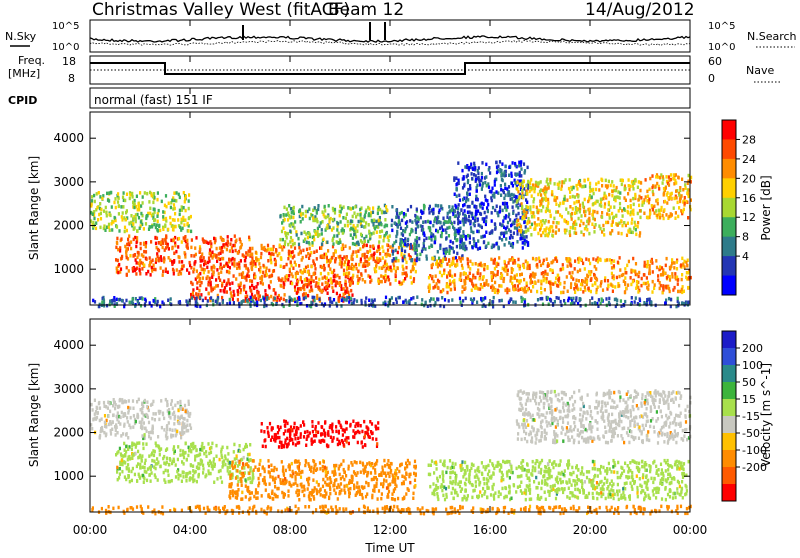  What do you see at coordinates (749, 399) in the screenshot?
I see `velocity-cbar-tick-3: 15` at bounding box center [749, 399].